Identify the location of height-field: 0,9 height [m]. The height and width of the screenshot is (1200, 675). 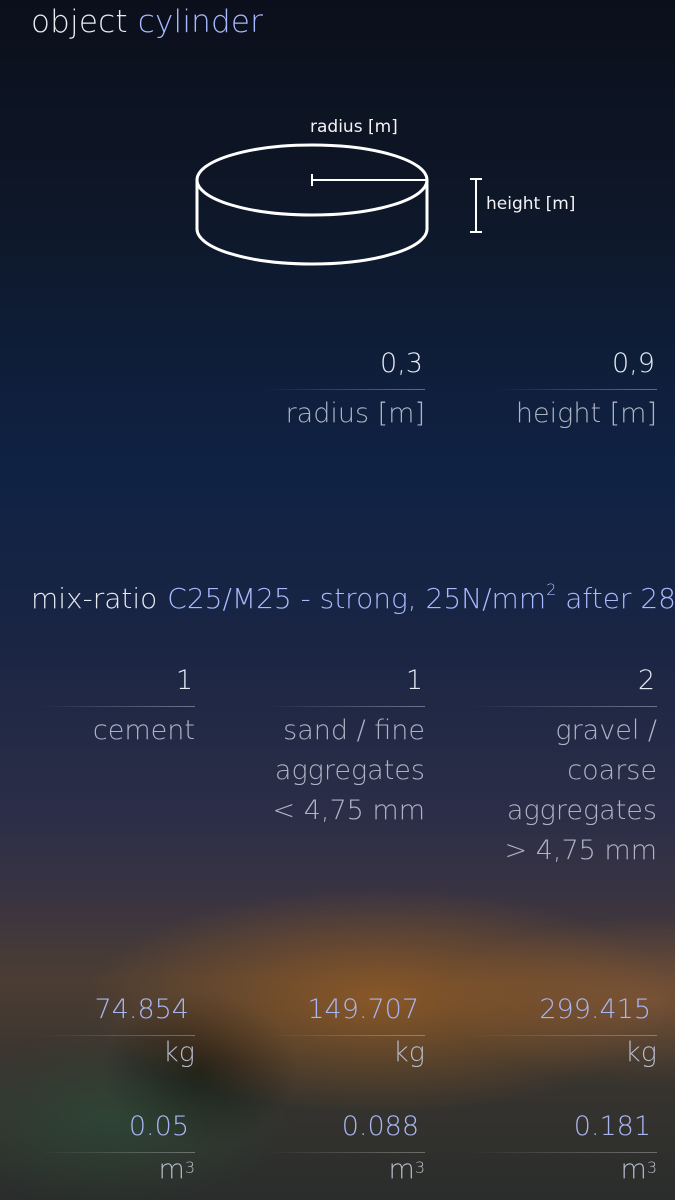
(576, 390).